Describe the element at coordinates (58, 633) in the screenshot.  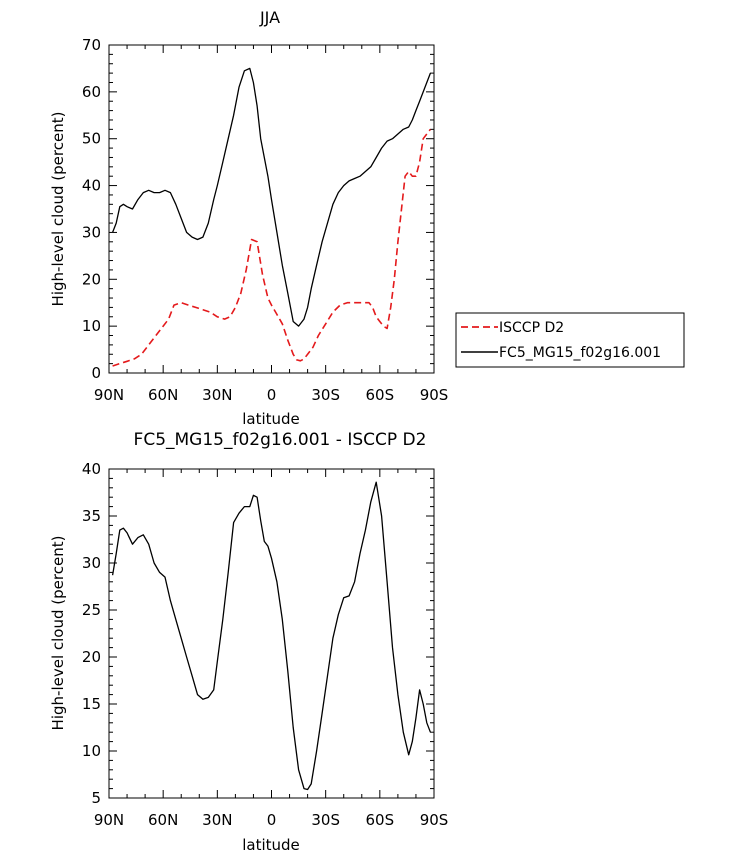
I see `bottom-y-axis-label: High-level cloud (percent)` at that location.